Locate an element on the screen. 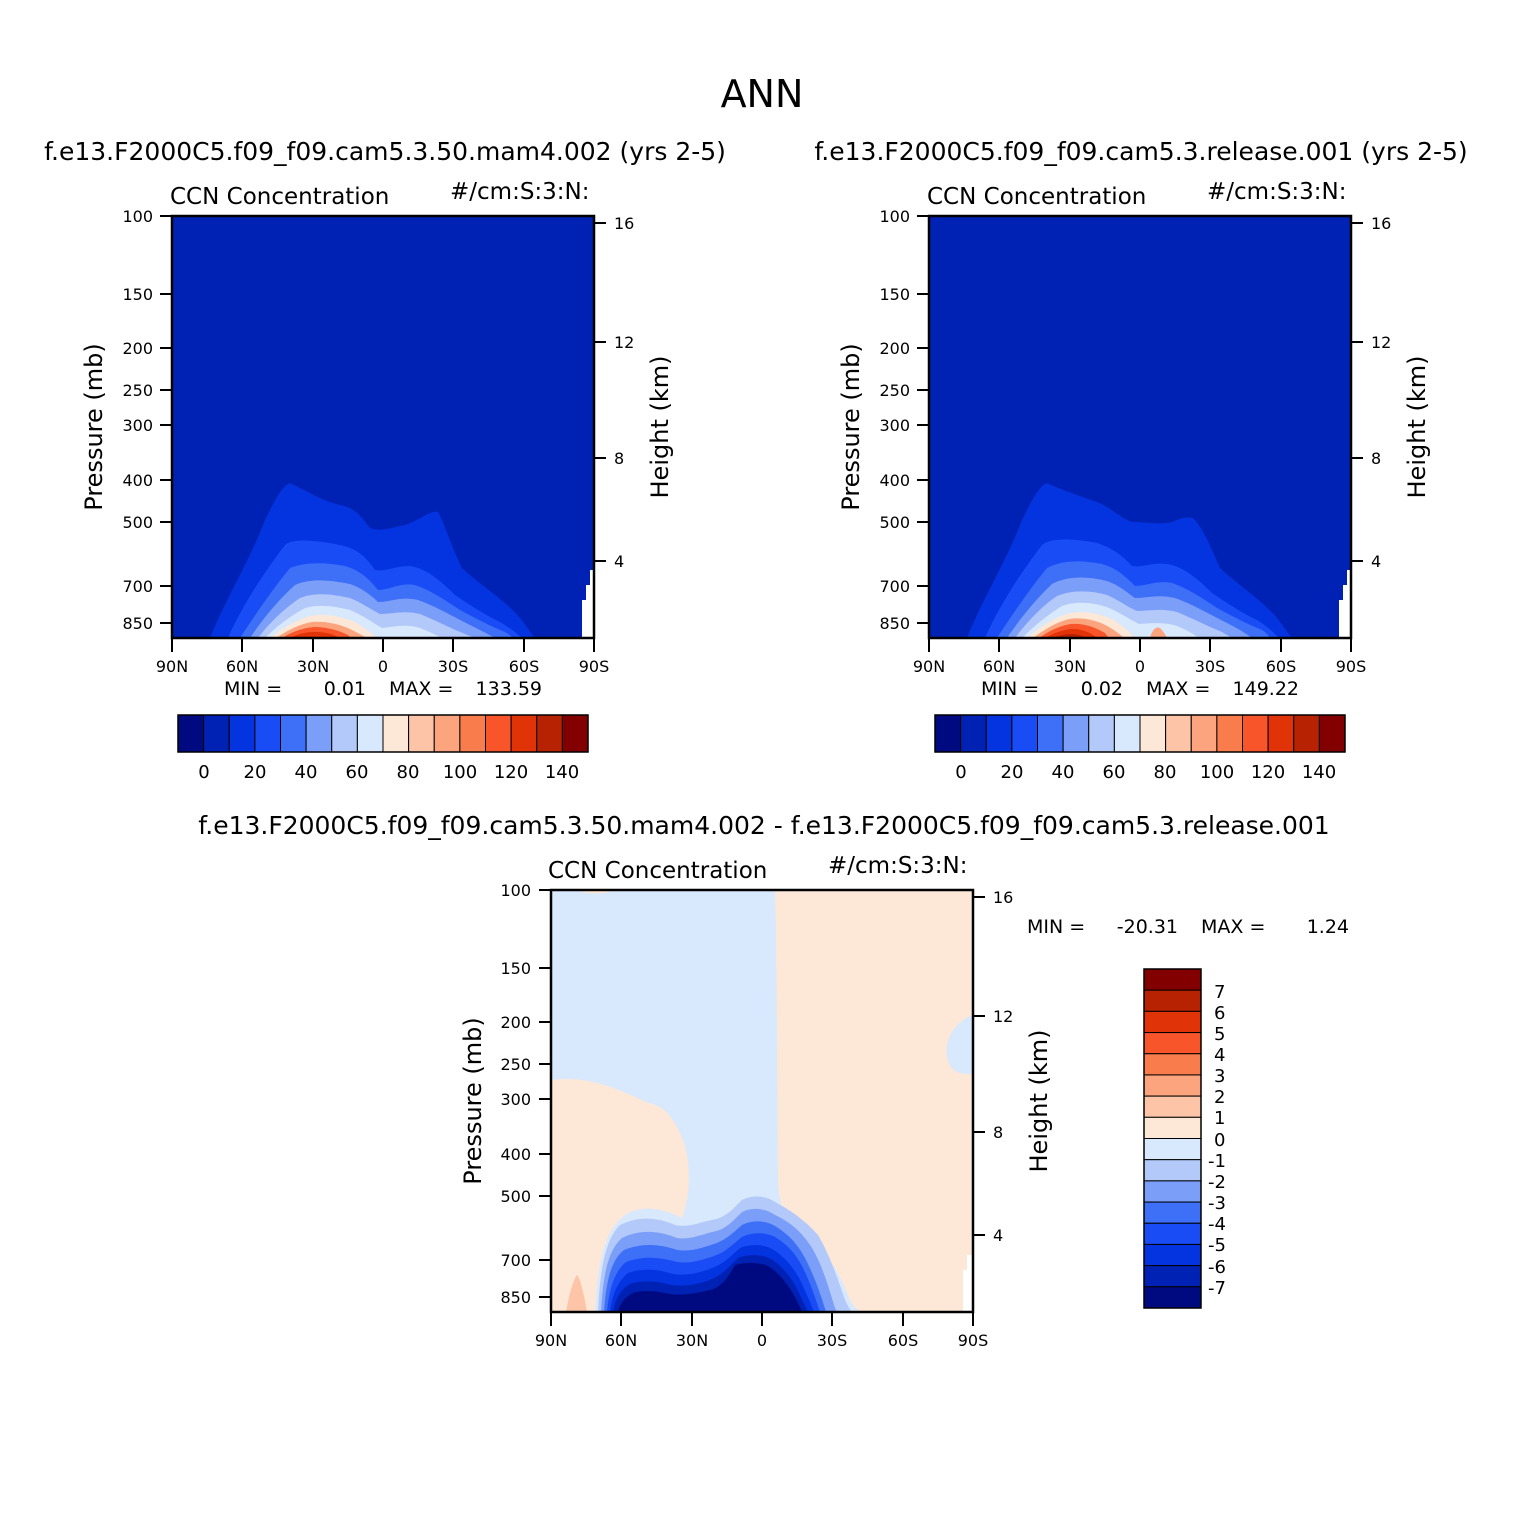 The width and height of the screenshot is (1524, 1524). panel-diff-rtick-label: 16 is located at coordinates (1003, 897).